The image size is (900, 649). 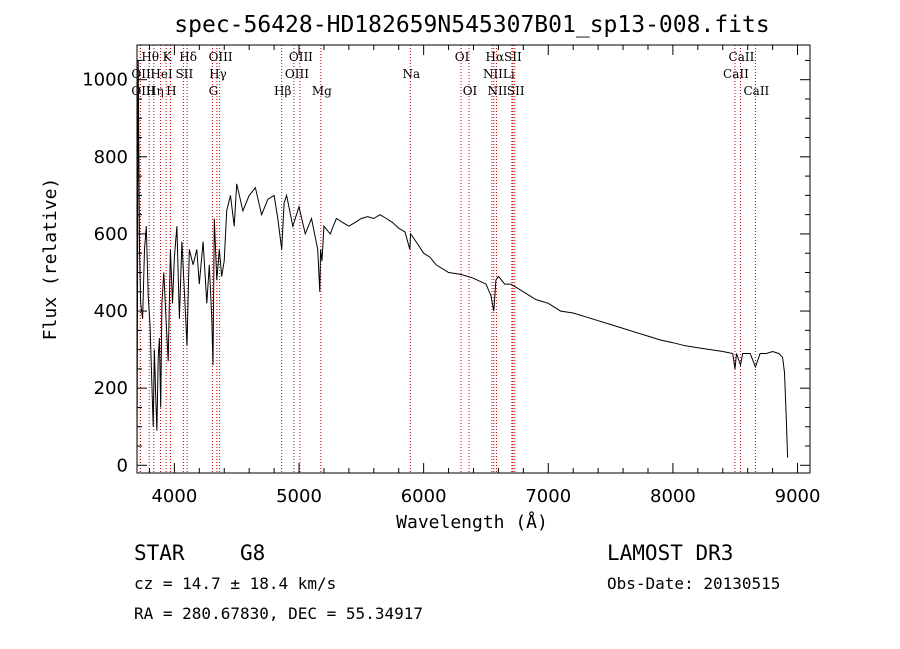 I want to click on y-tick-label: 800, so click(x=111, y=157).